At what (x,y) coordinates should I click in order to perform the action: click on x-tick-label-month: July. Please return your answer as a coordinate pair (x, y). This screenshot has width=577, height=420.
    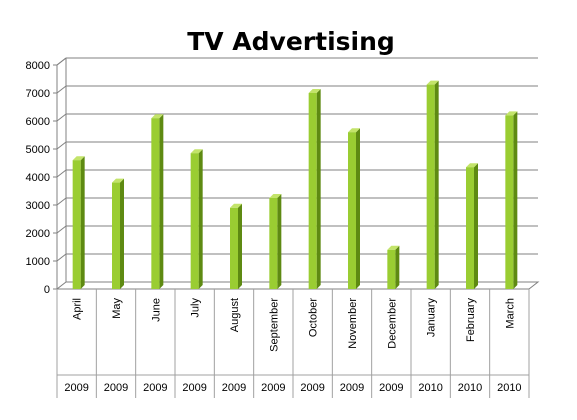
    Looking at the image, I should click on (196, 308).